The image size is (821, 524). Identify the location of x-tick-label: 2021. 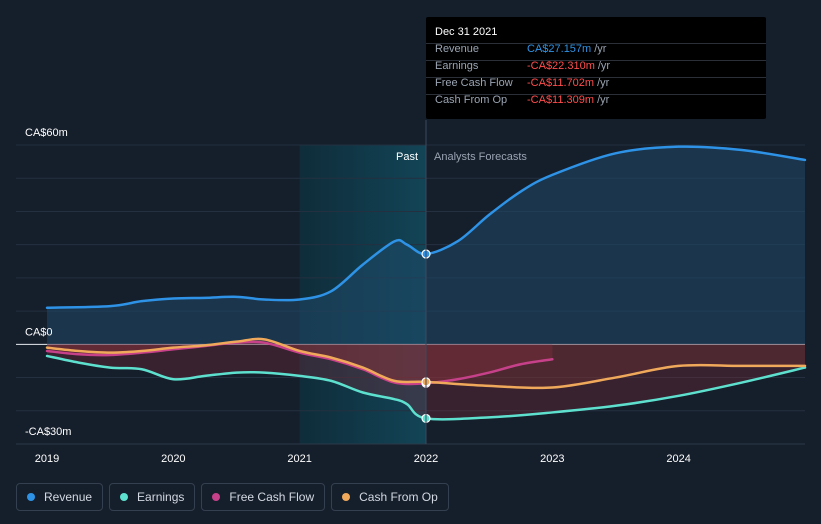
(299, 459).